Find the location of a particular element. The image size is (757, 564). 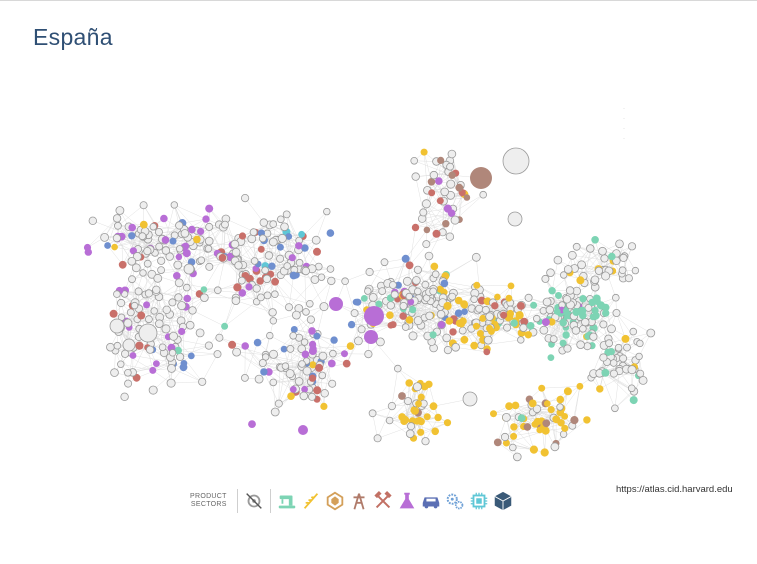

cube-icon is located at coordinates (503, 501).